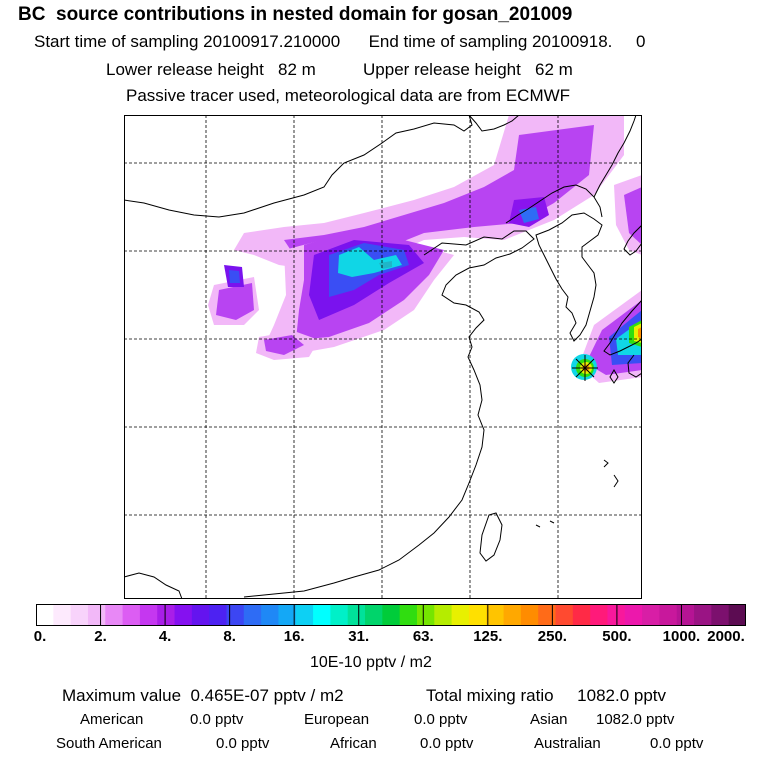 This screenshot has height=768, width=768. What do you see at coordinates (217, 719) in the screenshot?
I see `american-value: 0.0 pptv` at bounding box center [217, 719].